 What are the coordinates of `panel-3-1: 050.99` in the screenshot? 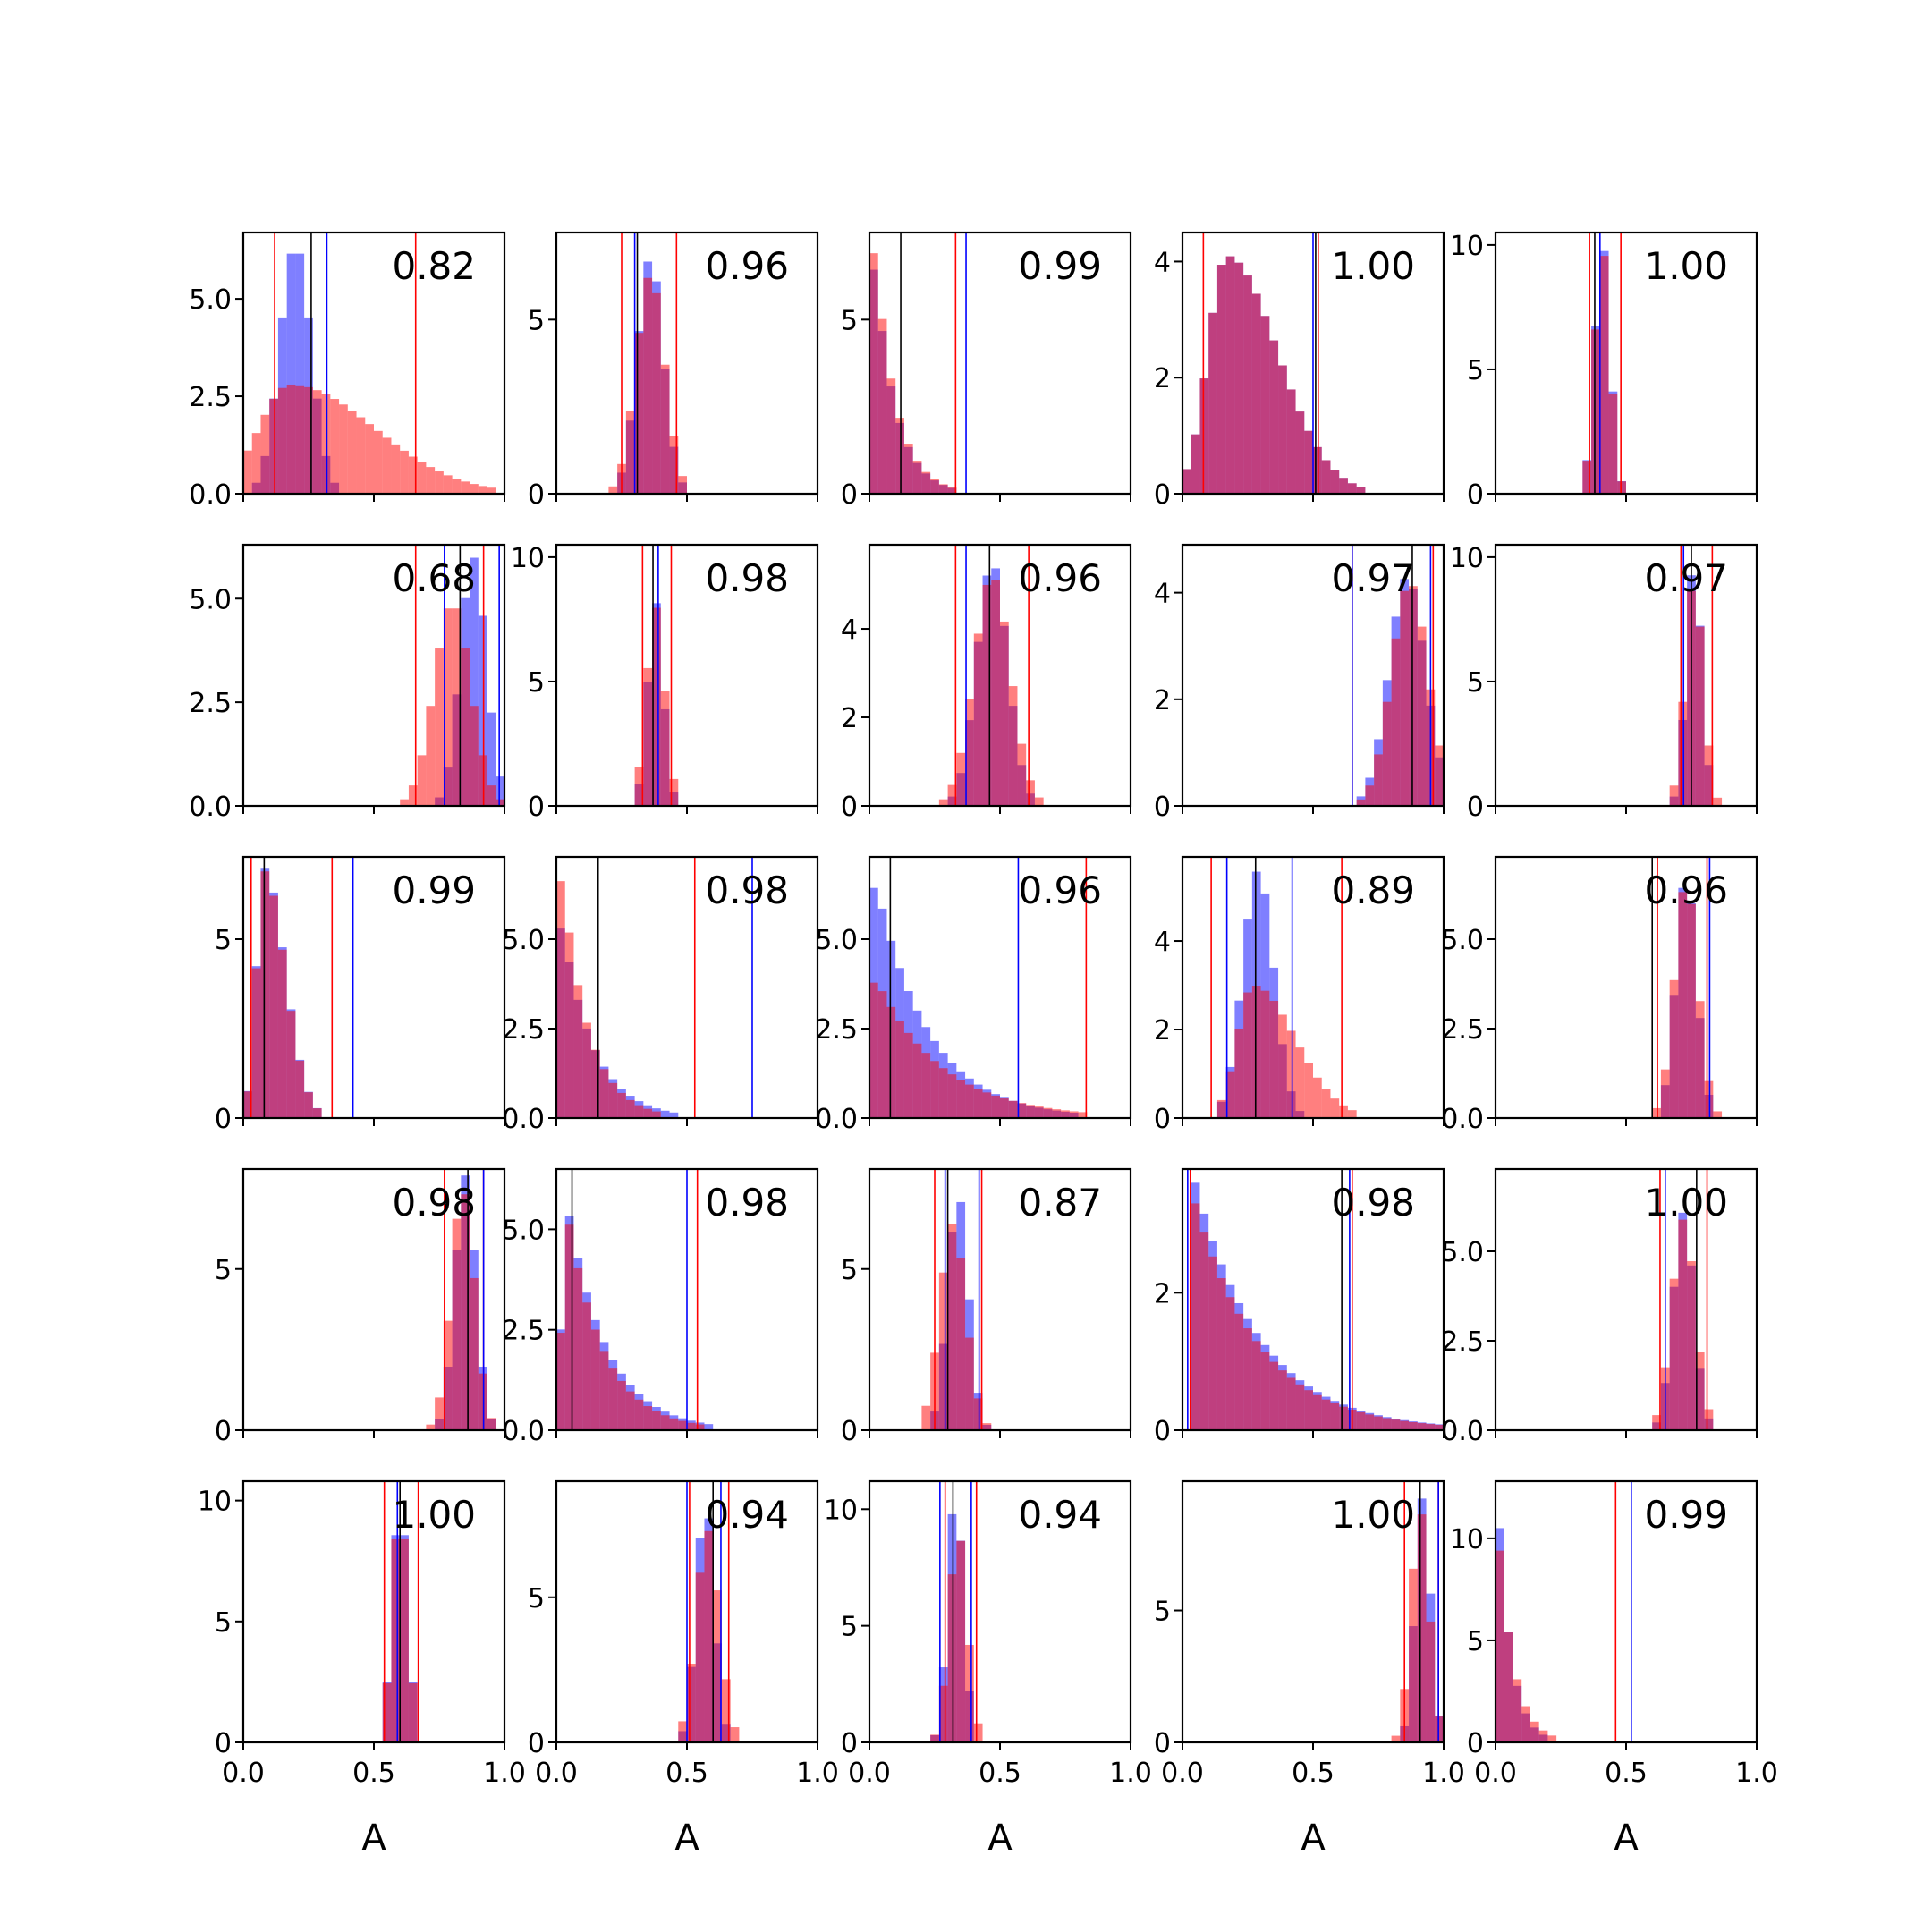 It's located at (360, 995).